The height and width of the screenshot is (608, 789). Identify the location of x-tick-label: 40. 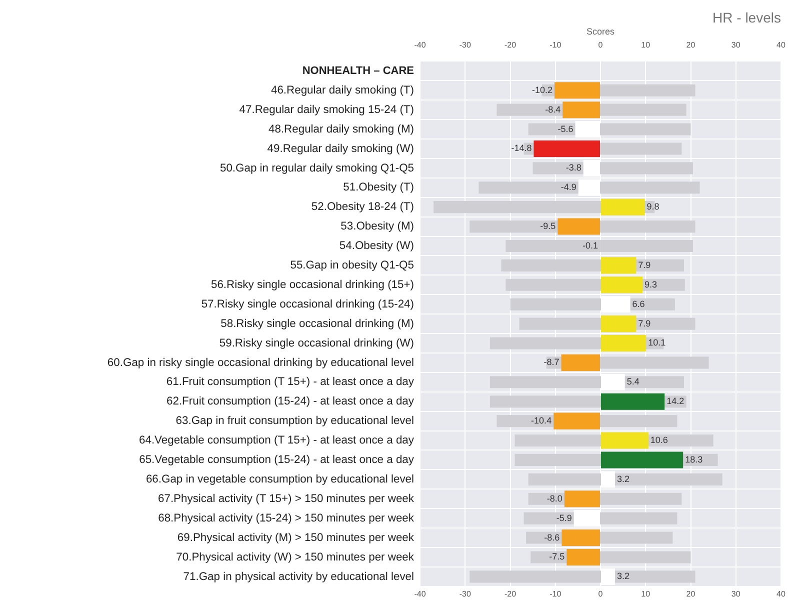
(781, 593).